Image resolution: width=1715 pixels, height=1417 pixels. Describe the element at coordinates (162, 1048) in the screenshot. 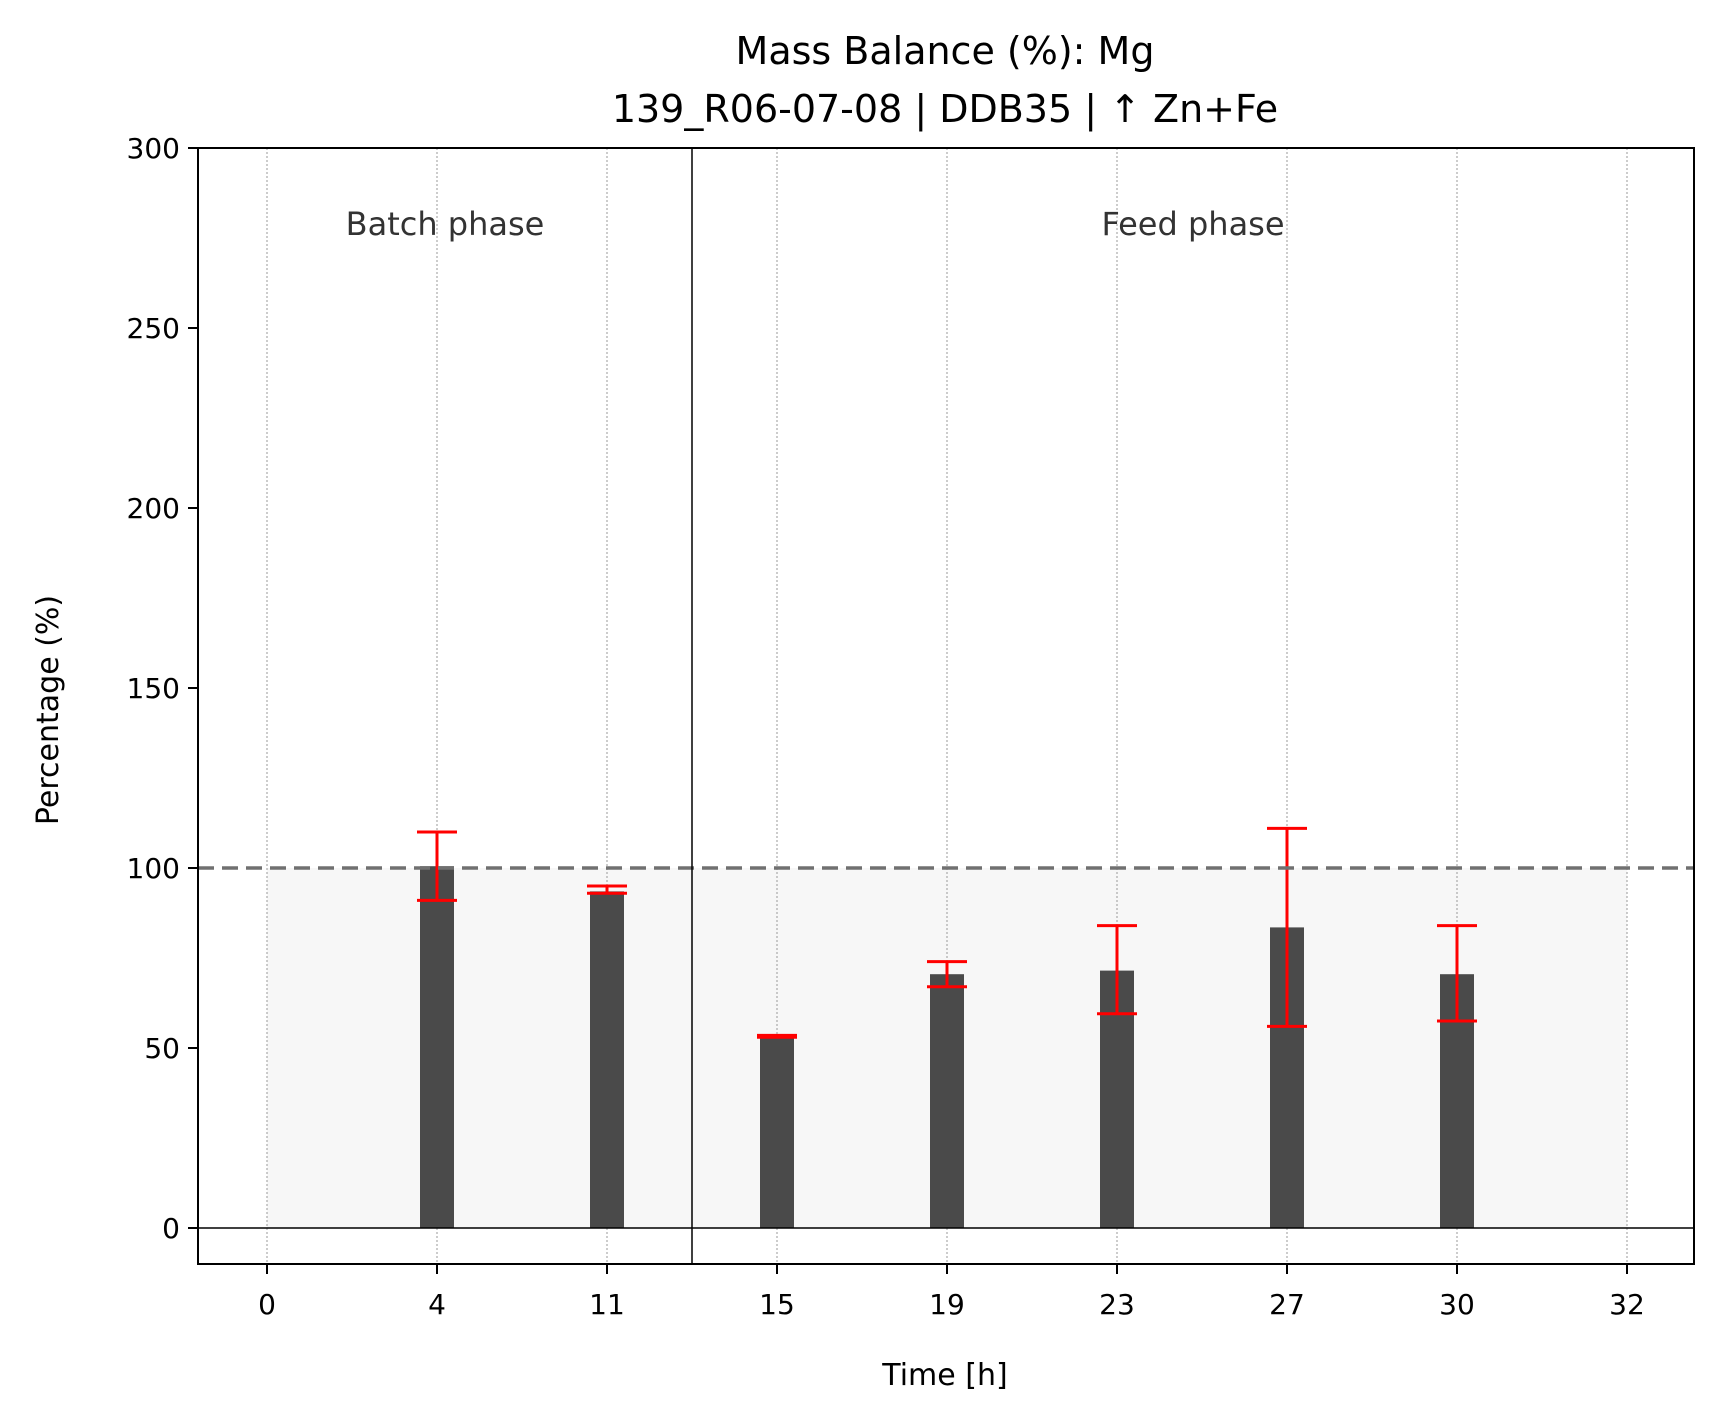

I see `y-tick-label: 50` at that location.